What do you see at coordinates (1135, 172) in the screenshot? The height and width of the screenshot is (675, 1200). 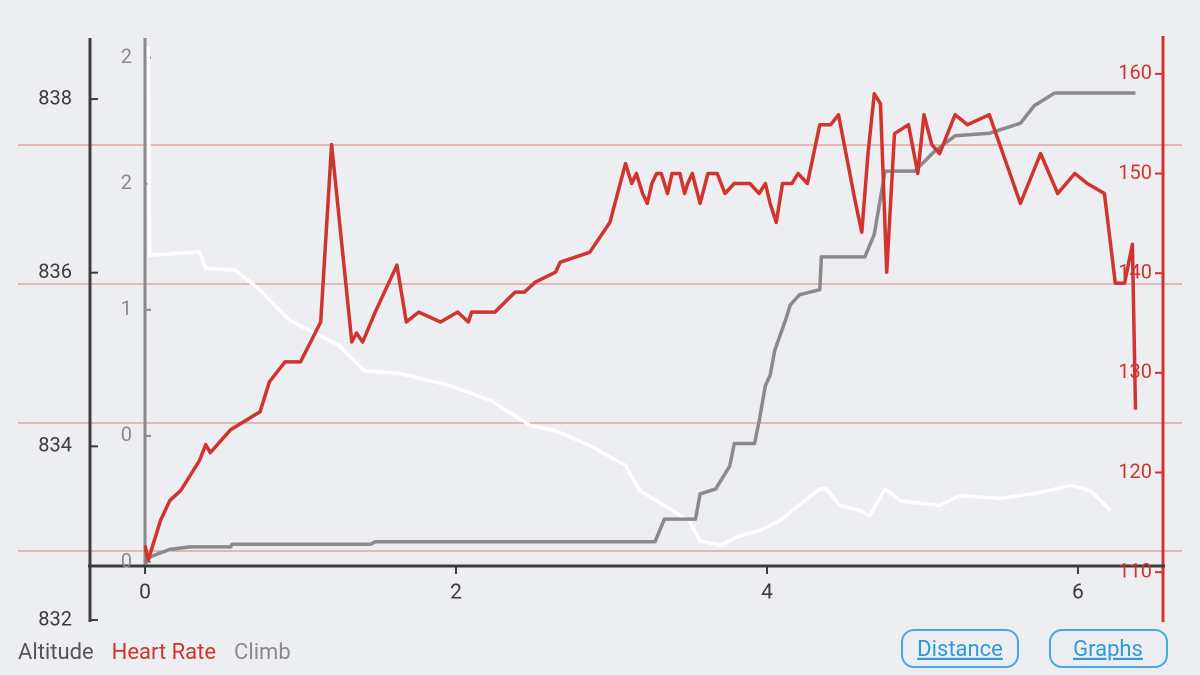 I see `y2-tick-label: 150` at bounding box center [1135, 172].